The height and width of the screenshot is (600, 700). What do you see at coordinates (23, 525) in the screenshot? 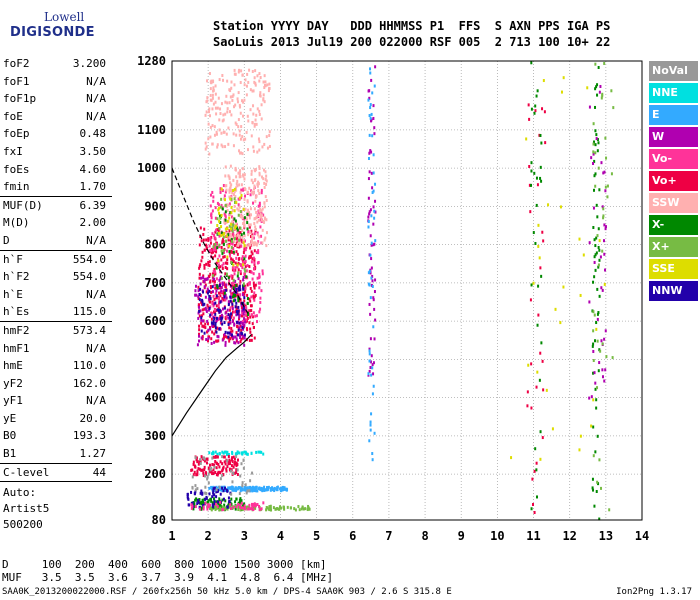
I see `auto-code: 500200` at bounding box center [23, 525].